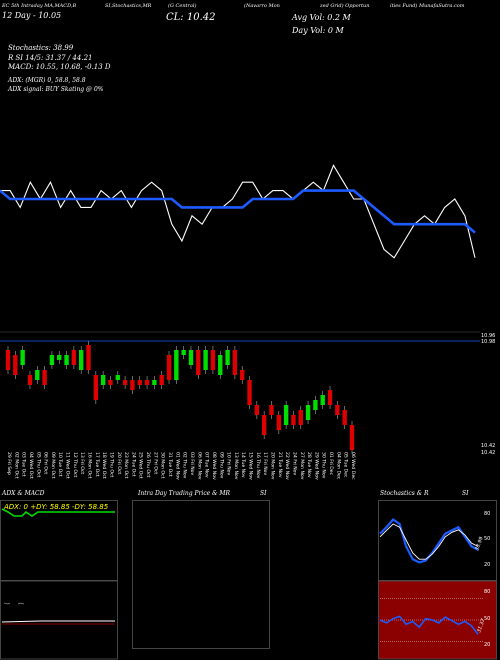 The height and width of the screenshot is (660, 500). What do you see at coordinates (111, 465) in the screenshot?
I see `date-label: 19 Thu Oct` at bounding box center [111, 465].